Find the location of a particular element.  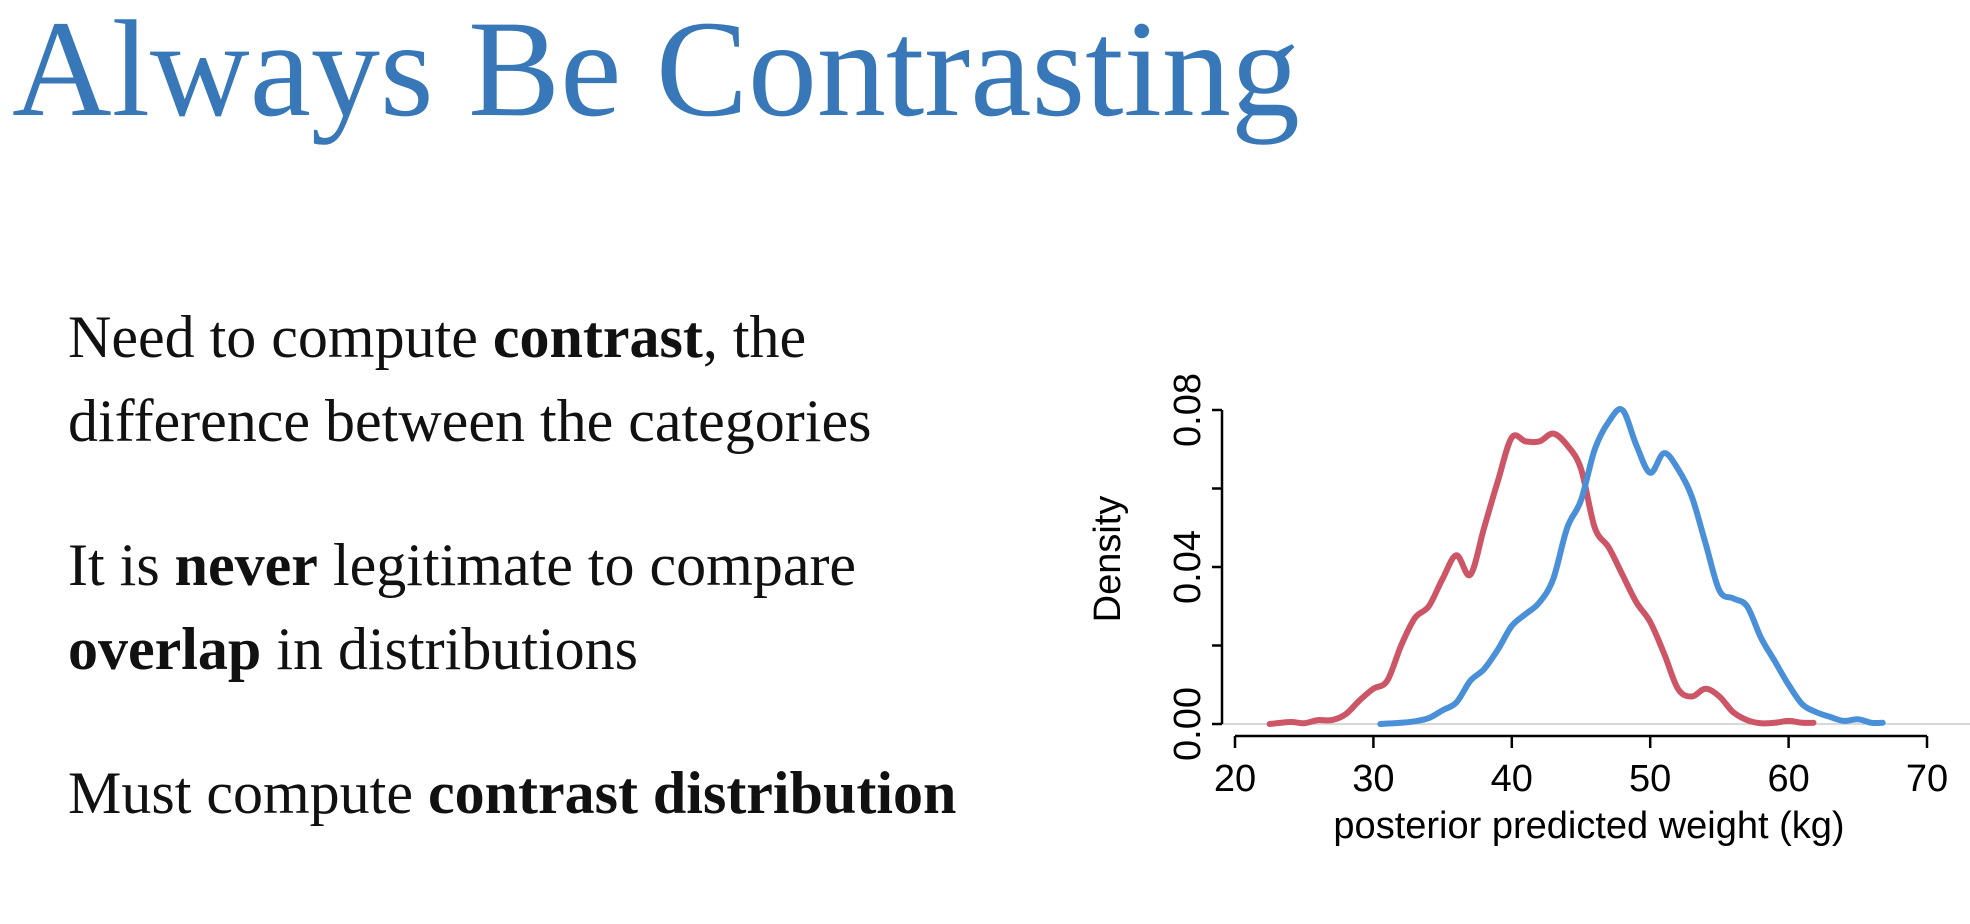

bullet-text: It is is located at coordinates (121, 565).